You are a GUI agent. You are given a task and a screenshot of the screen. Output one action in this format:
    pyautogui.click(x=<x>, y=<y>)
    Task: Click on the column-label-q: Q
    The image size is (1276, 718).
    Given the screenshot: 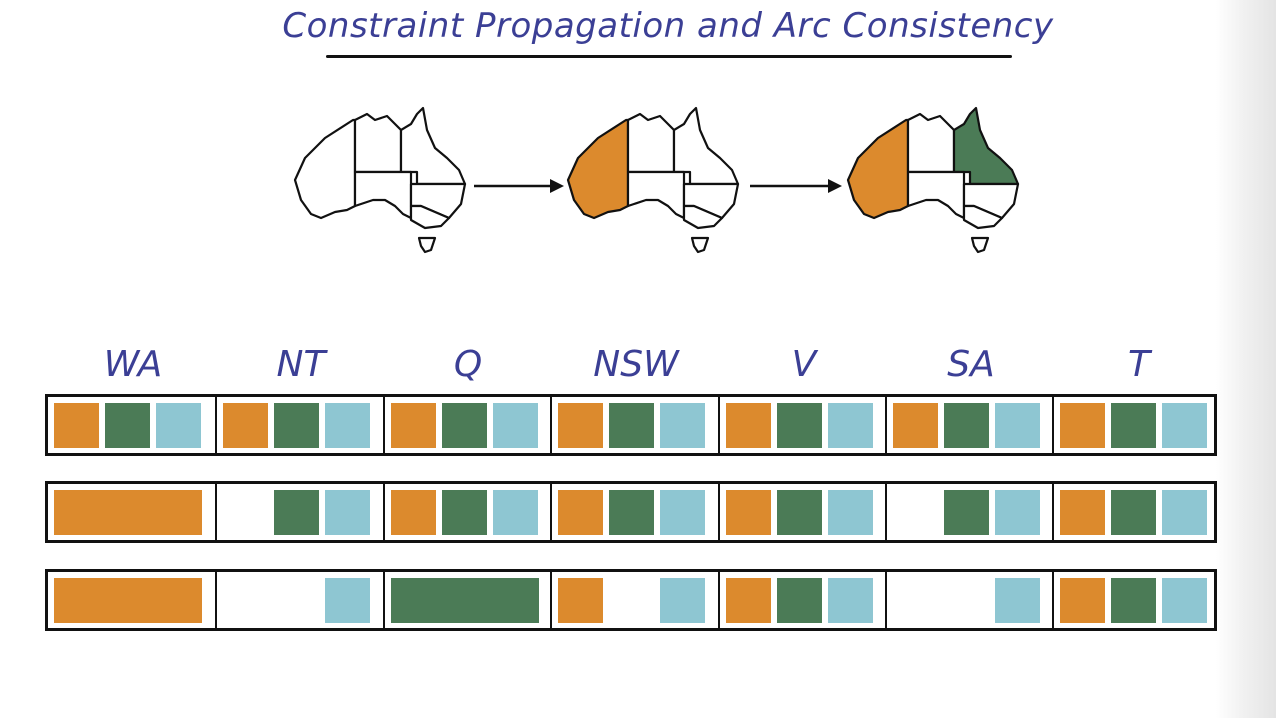 What is the action you would take?
    pyautogui.click(x=468, y=364)
    